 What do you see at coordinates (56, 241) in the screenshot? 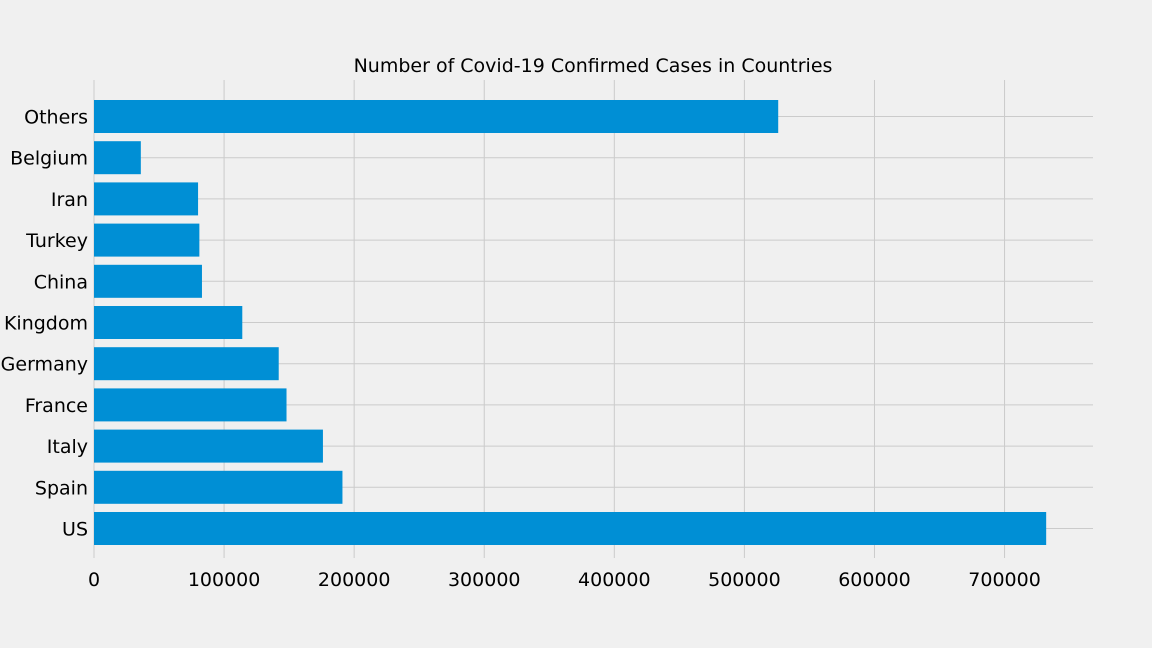
I see `y-tick-label: Turkey` at bounding box center [56, 241].